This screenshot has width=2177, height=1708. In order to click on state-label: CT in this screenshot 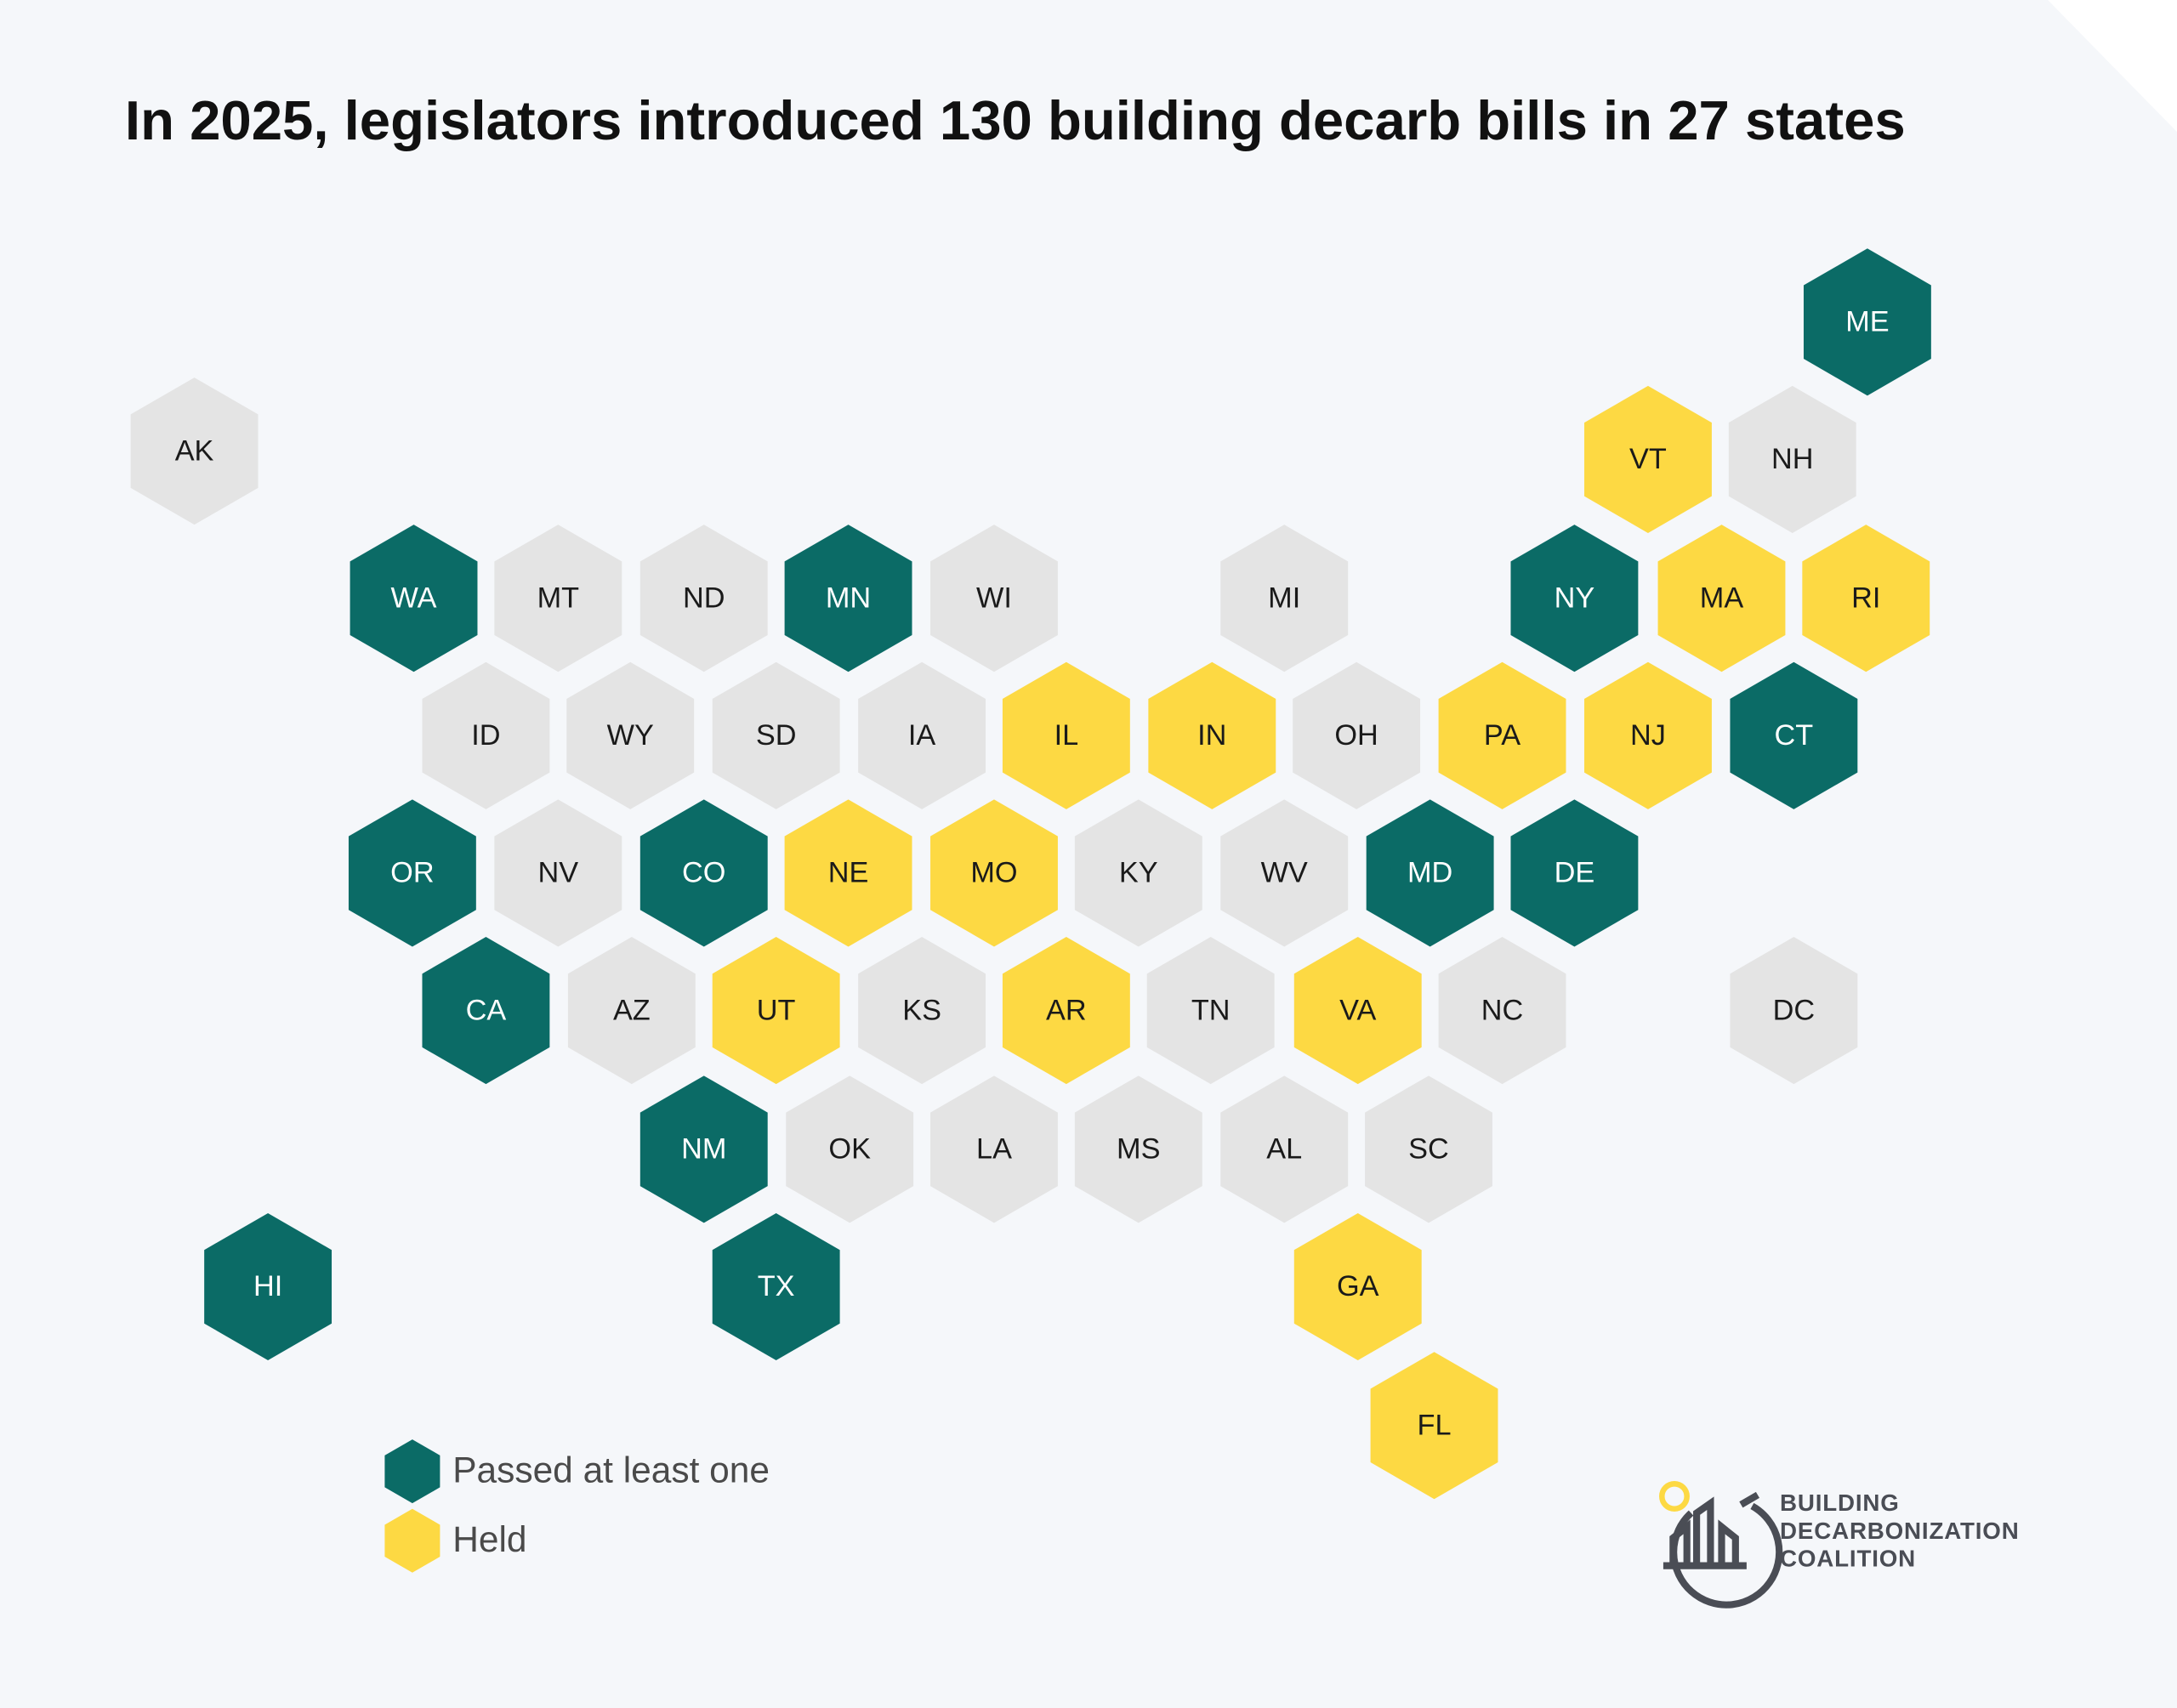, I will do `click(1794, 735)`.